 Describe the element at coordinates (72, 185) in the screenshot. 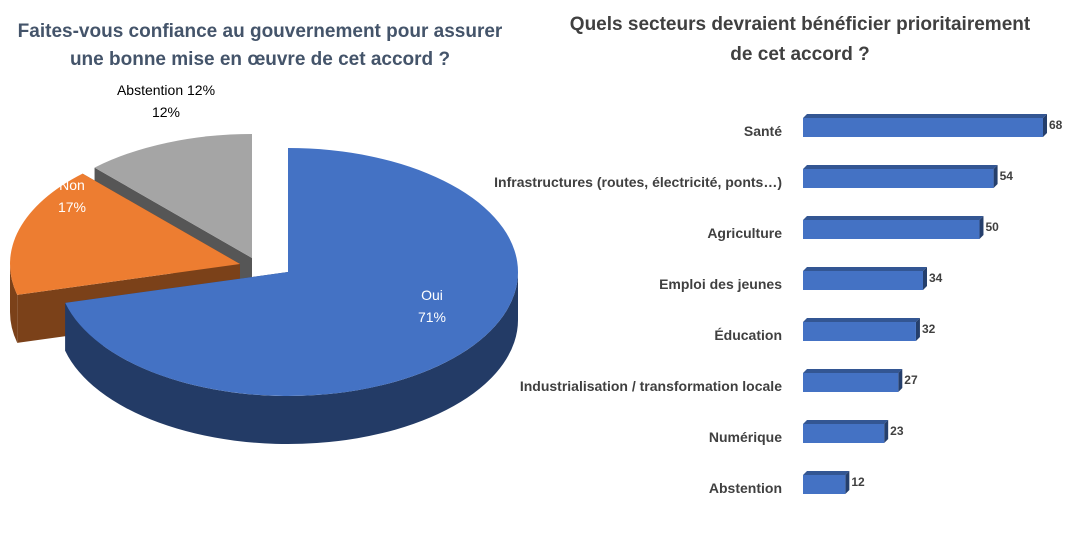

I see `pie-label-non: Non` at that location.